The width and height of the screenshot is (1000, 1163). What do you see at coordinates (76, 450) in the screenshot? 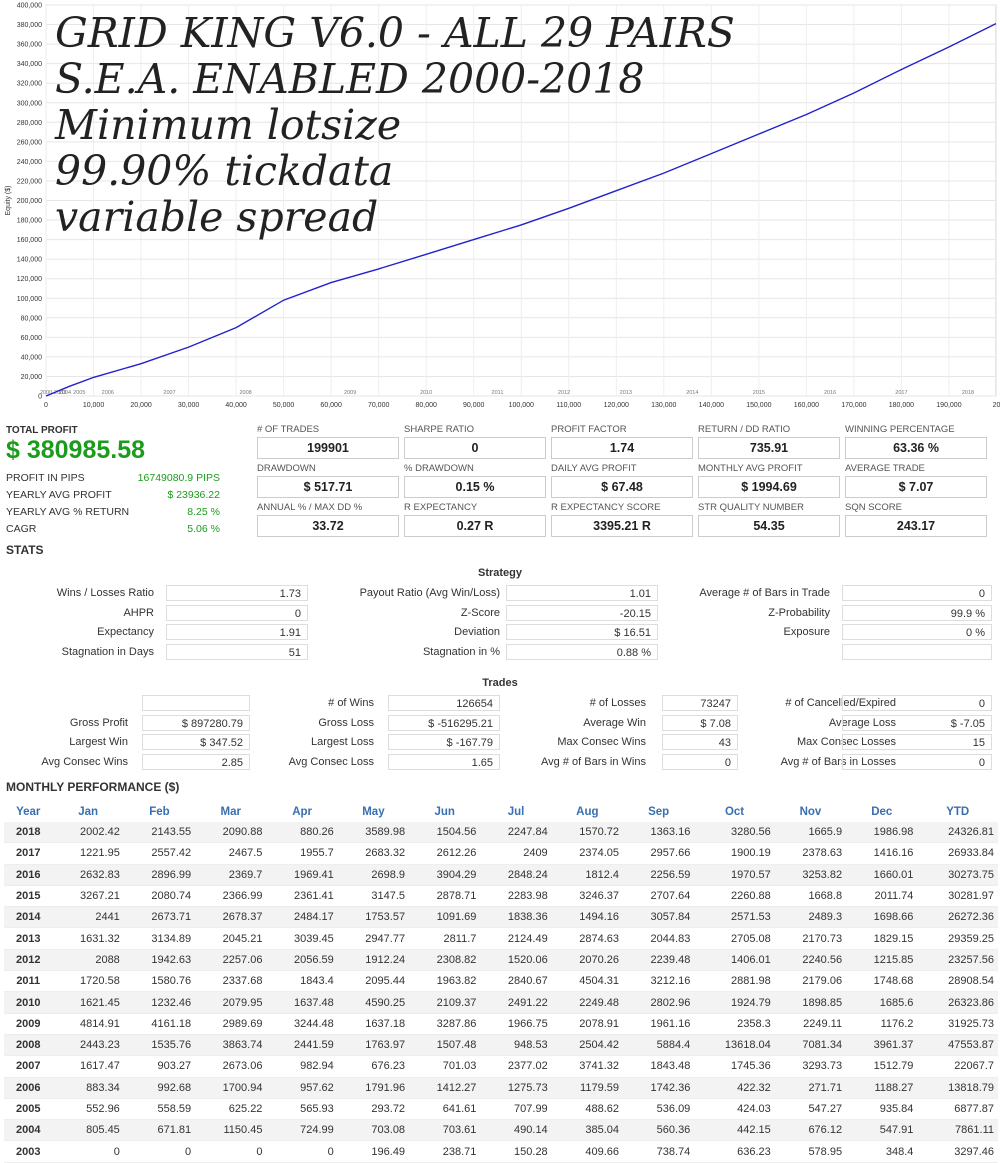
I see `total-profit-value: $ 380985.58` at bounding box center [76, 450].